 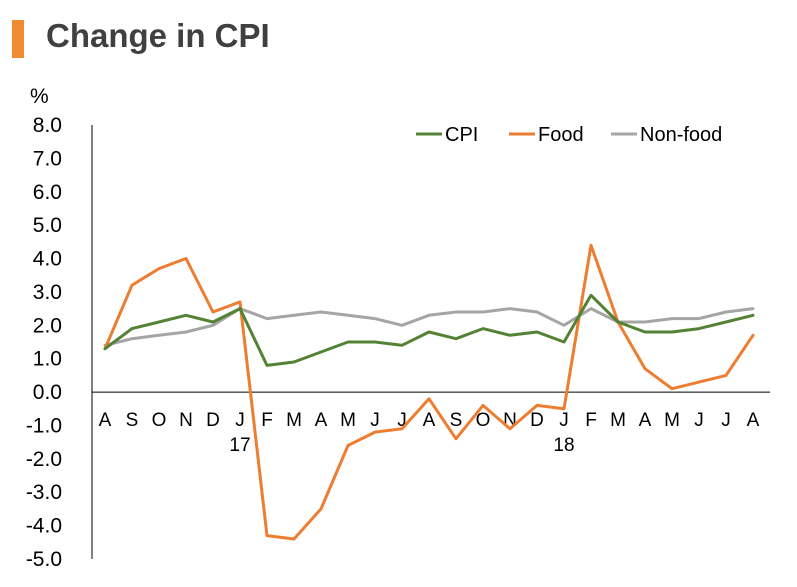 What do you see at coordinates (47, 125) in the screenshot?
I see `y-tick-label: 8.0` at bounding box center [47, 125].